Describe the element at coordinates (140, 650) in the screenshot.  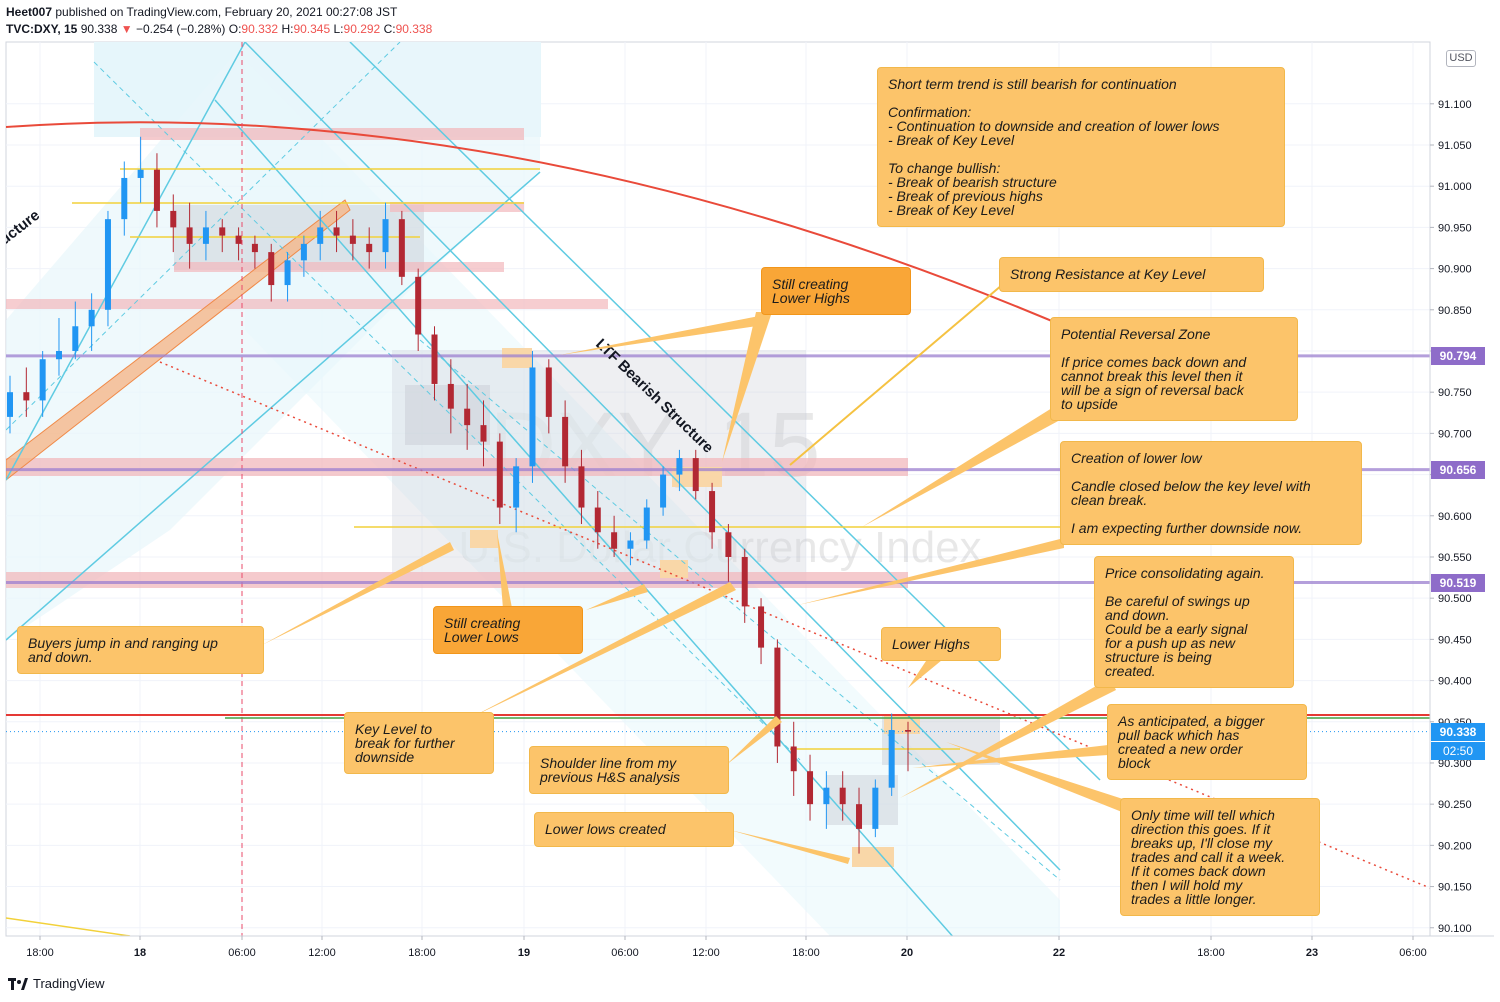
I see `note-buyers: Buyers jump in and ranging up and down.` at that location.